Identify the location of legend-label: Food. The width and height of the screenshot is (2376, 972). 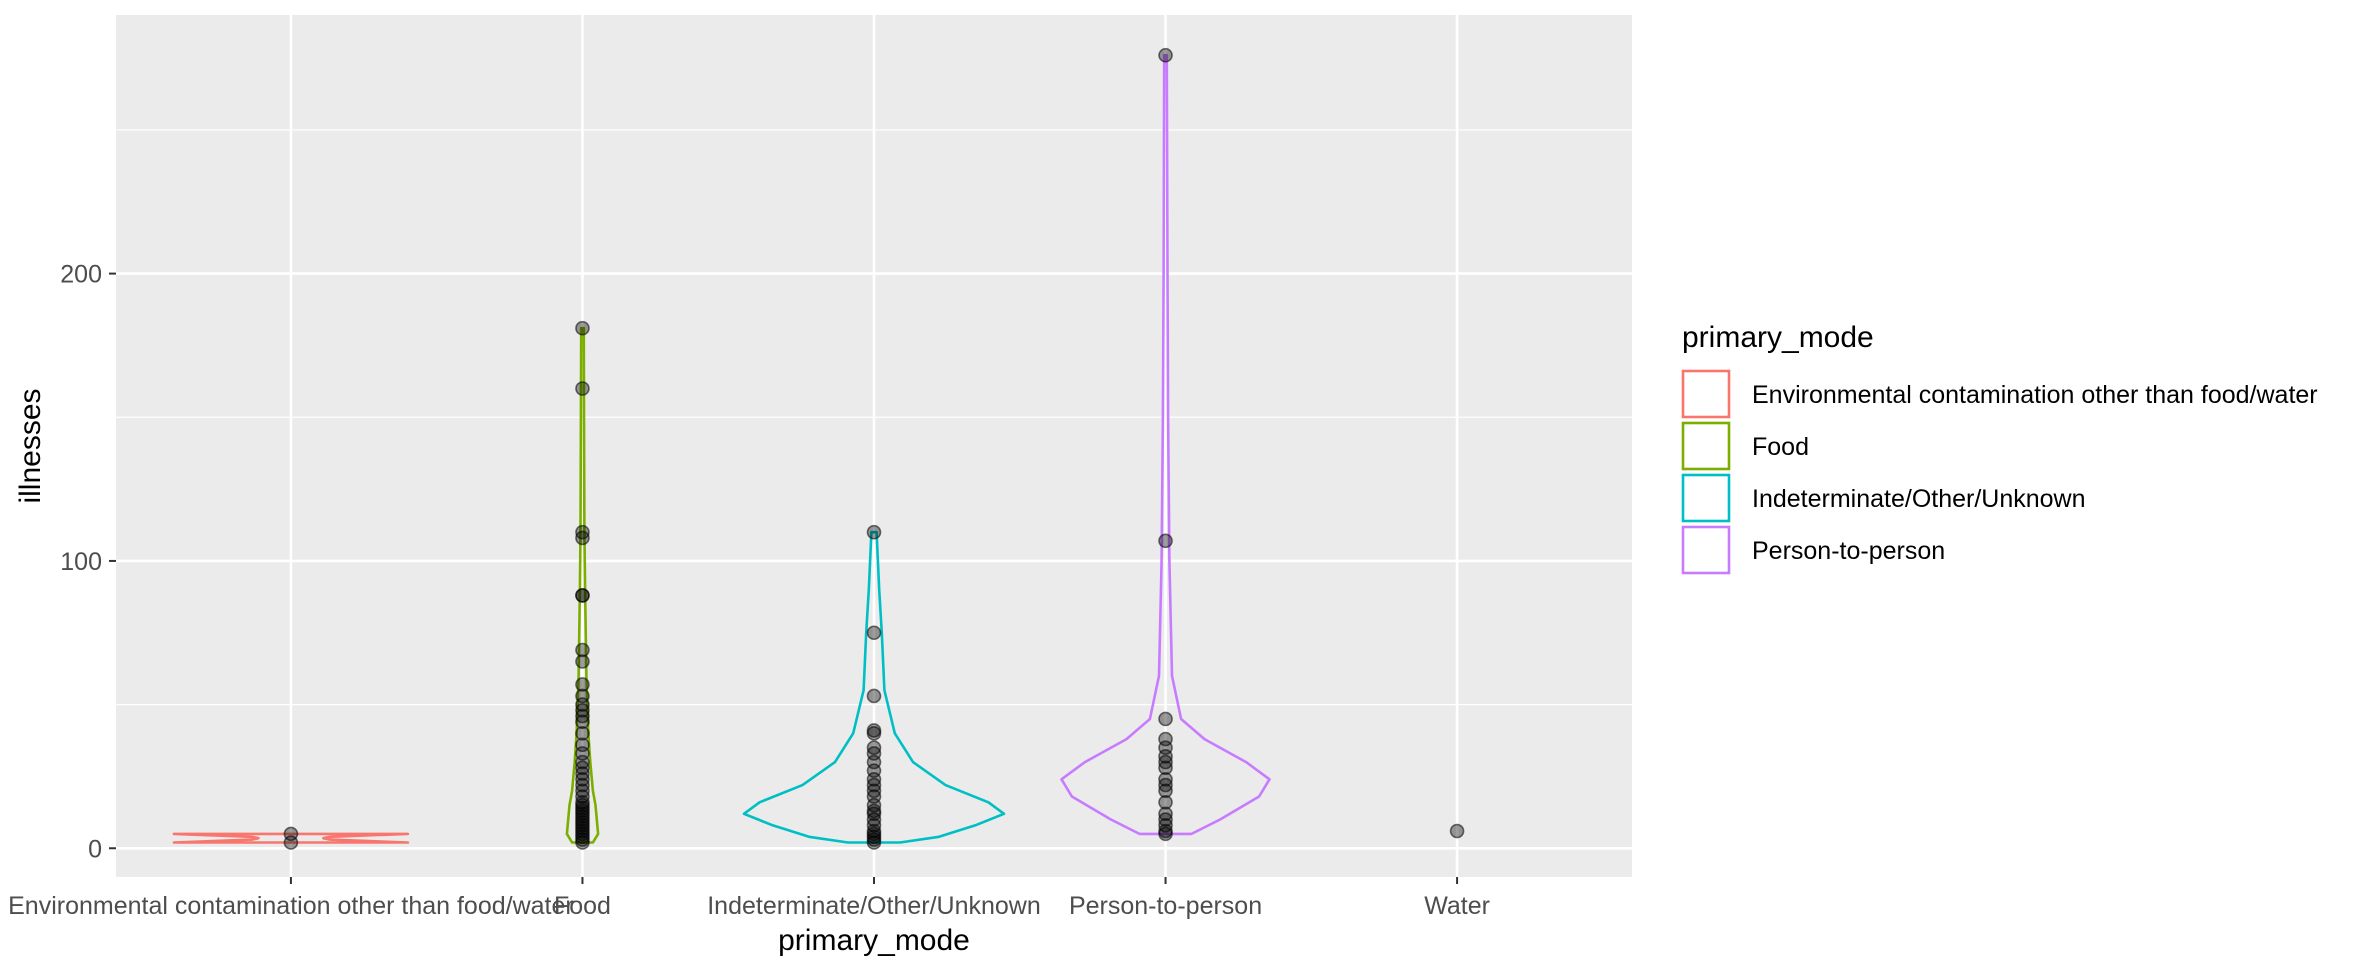
(1780, 447).